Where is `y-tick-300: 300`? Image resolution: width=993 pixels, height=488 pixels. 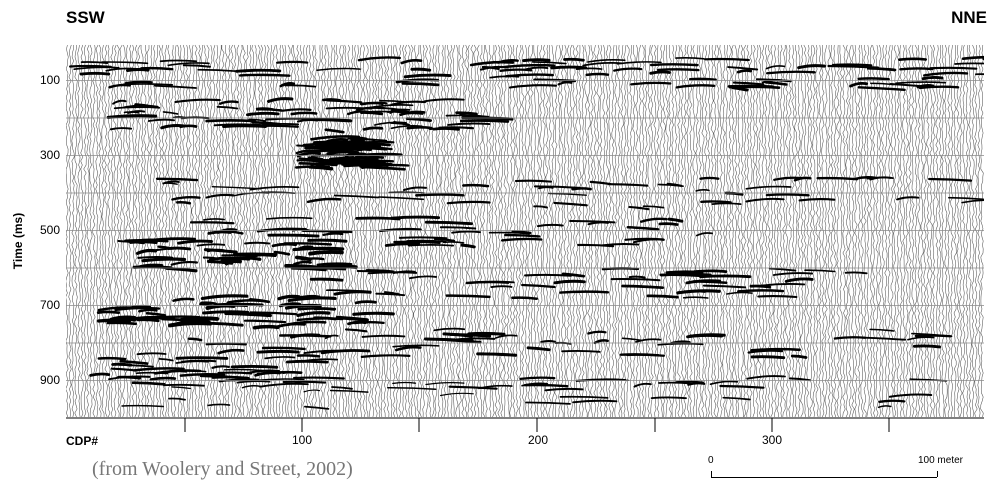 y-tick-300: 300 is located at coordinates (49, 155).